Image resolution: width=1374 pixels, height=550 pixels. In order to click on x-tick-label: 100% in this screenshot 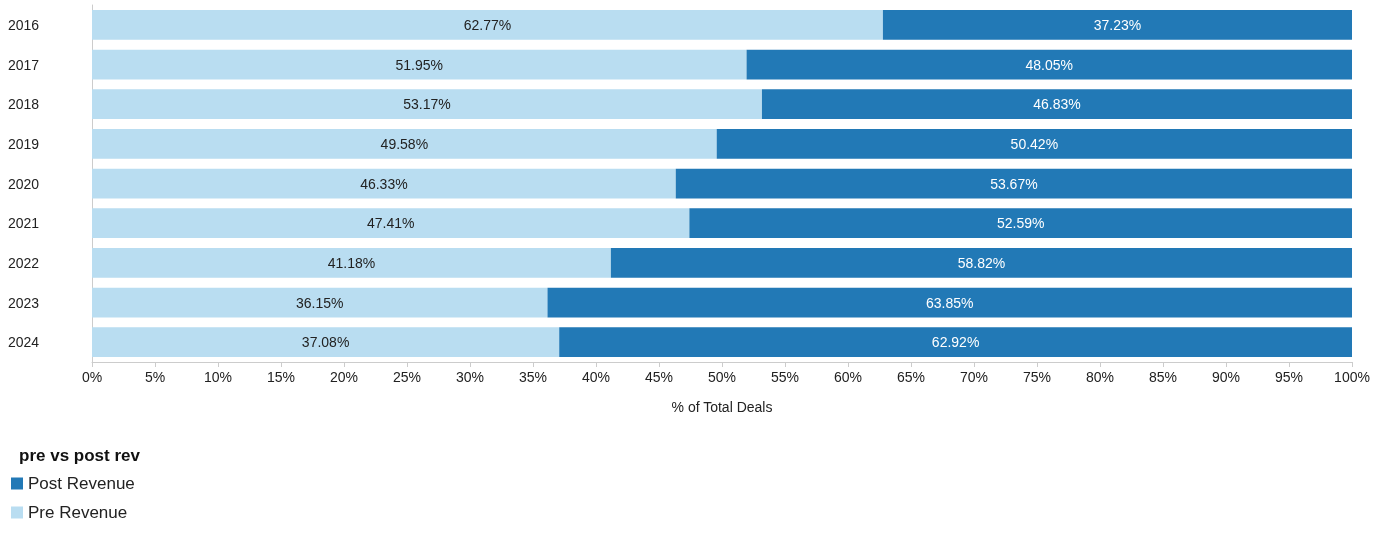, I will do `click(1352, 377)`.